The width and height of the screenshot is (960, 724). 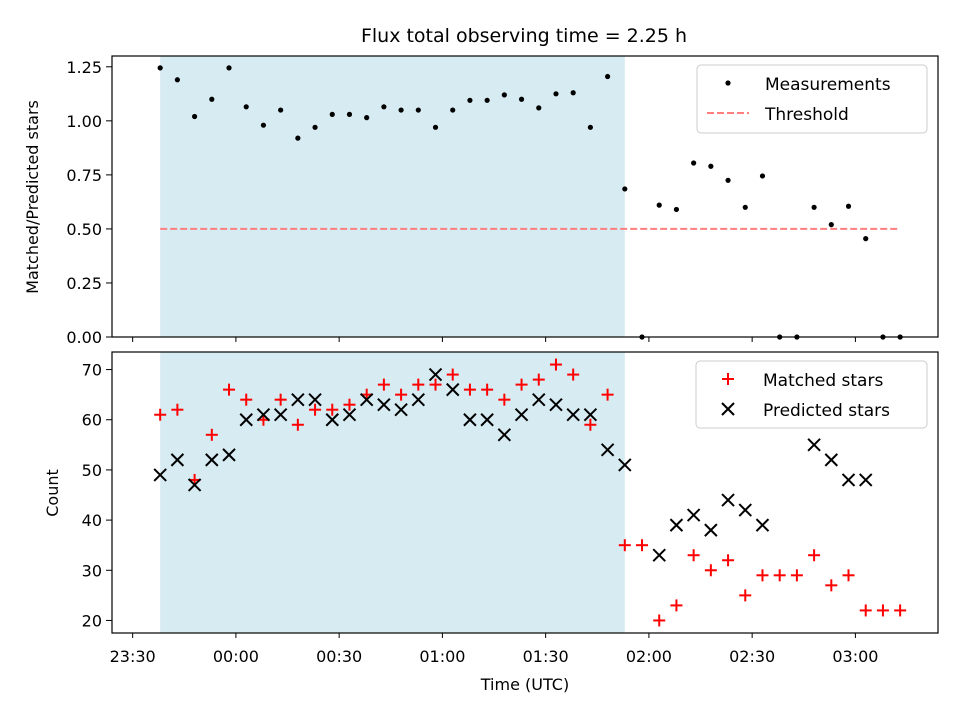 What do you see at coordinates (339, 656) in the screenshot?
I see `xtick-label: 00:30` at bounding box center [339, 656].